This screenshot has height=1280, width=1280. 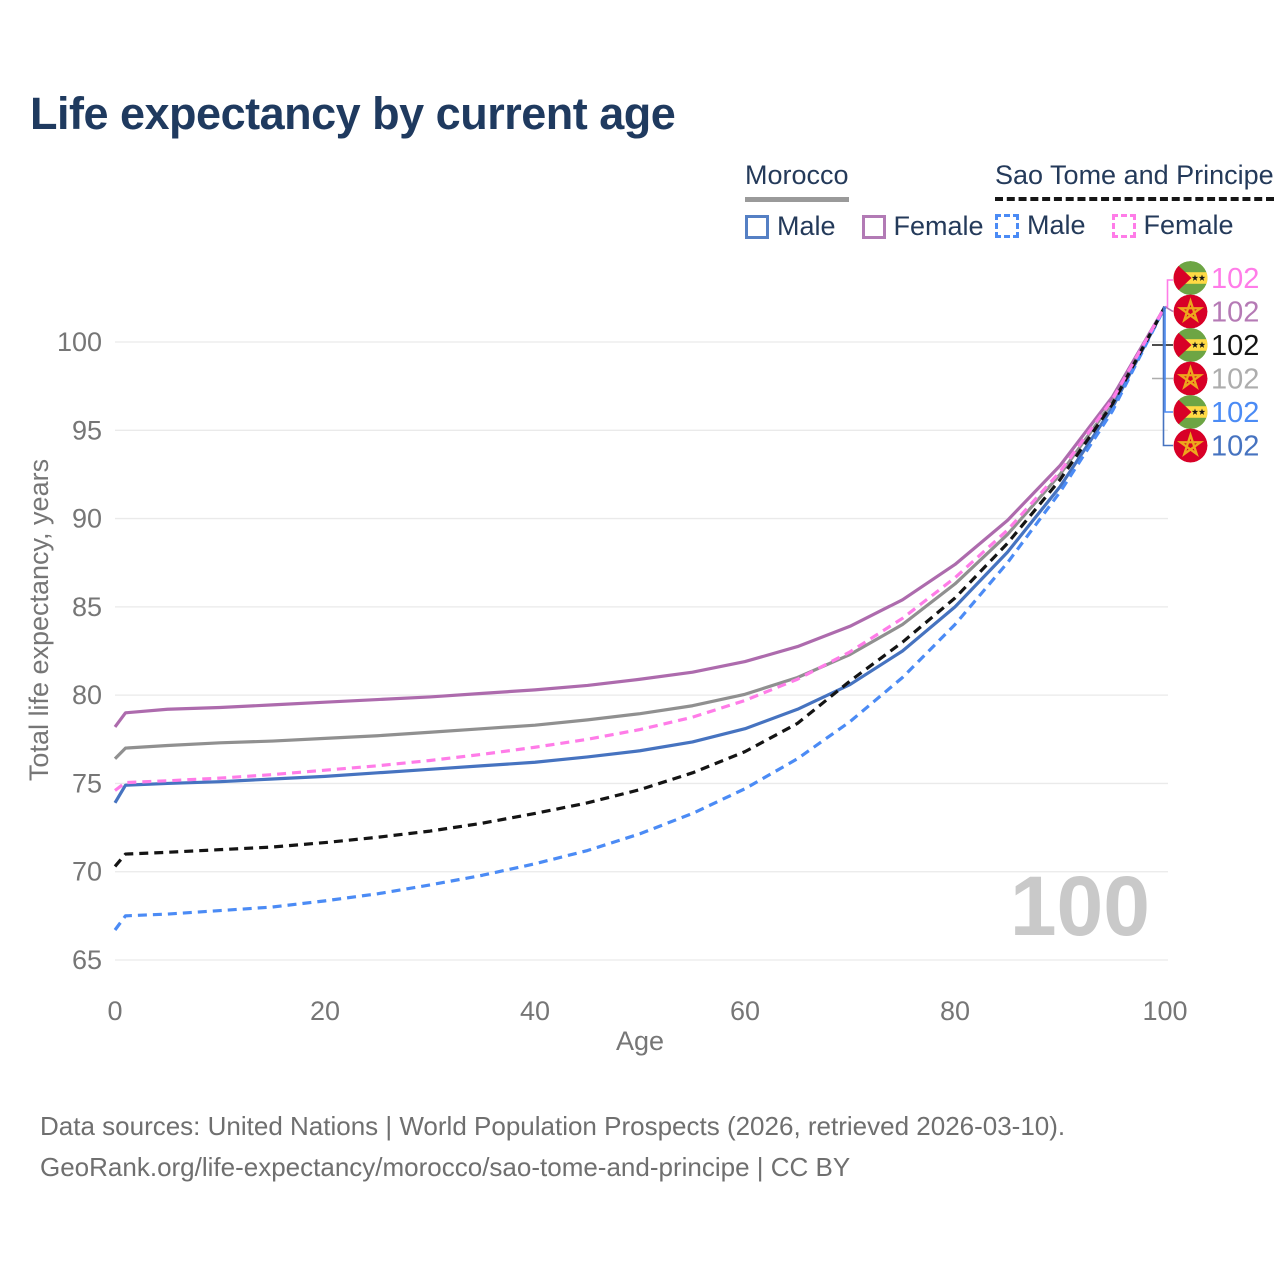 I want to click on leader-lines-layer, so click(x=1163, y=363).